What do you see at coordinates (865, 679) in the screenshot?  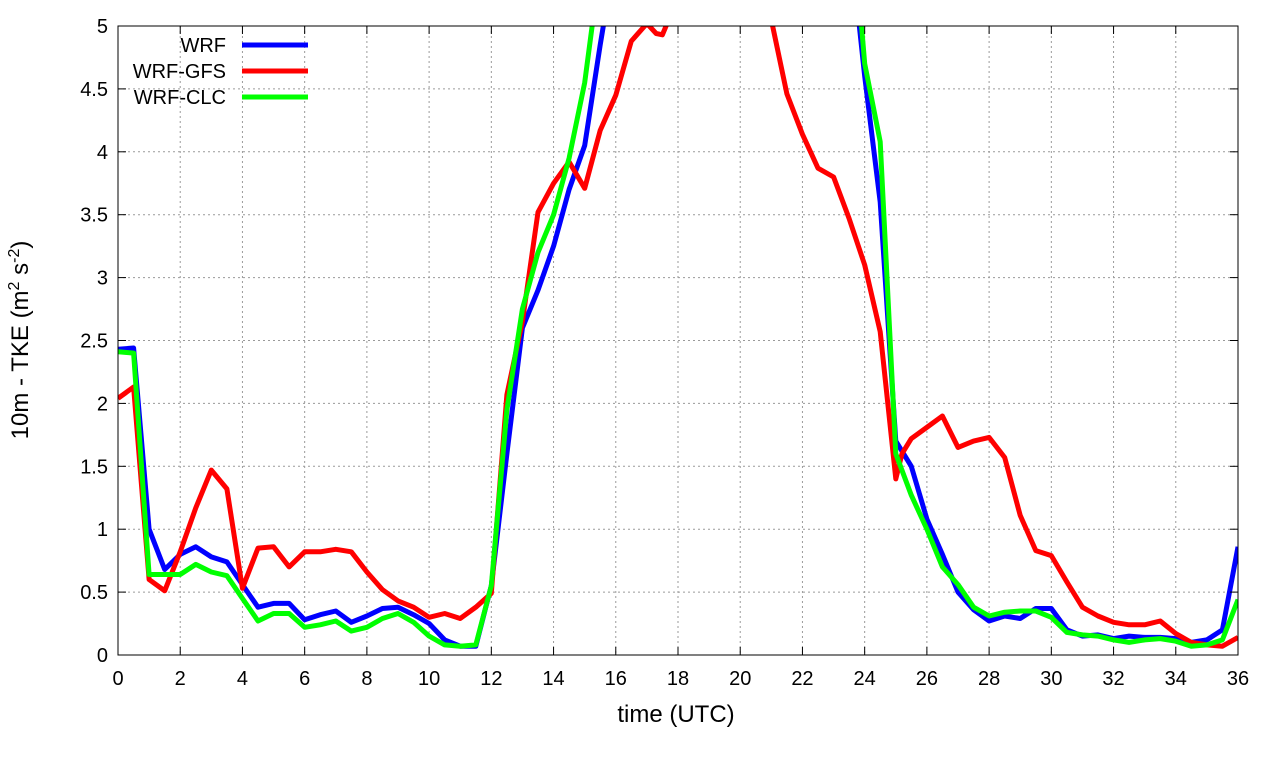 I see `x-tick-label: 24` at bounding box center [865, 679].